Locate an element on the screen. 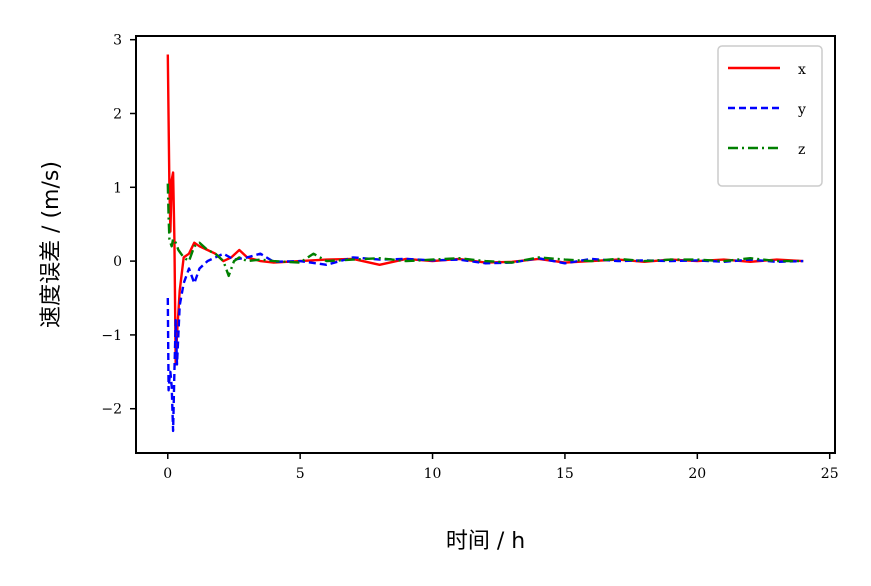 Image resolution: width=871 pixels, height=586 pixels. x-axis-title: 时间 / h is located at coordinates (485, 541).